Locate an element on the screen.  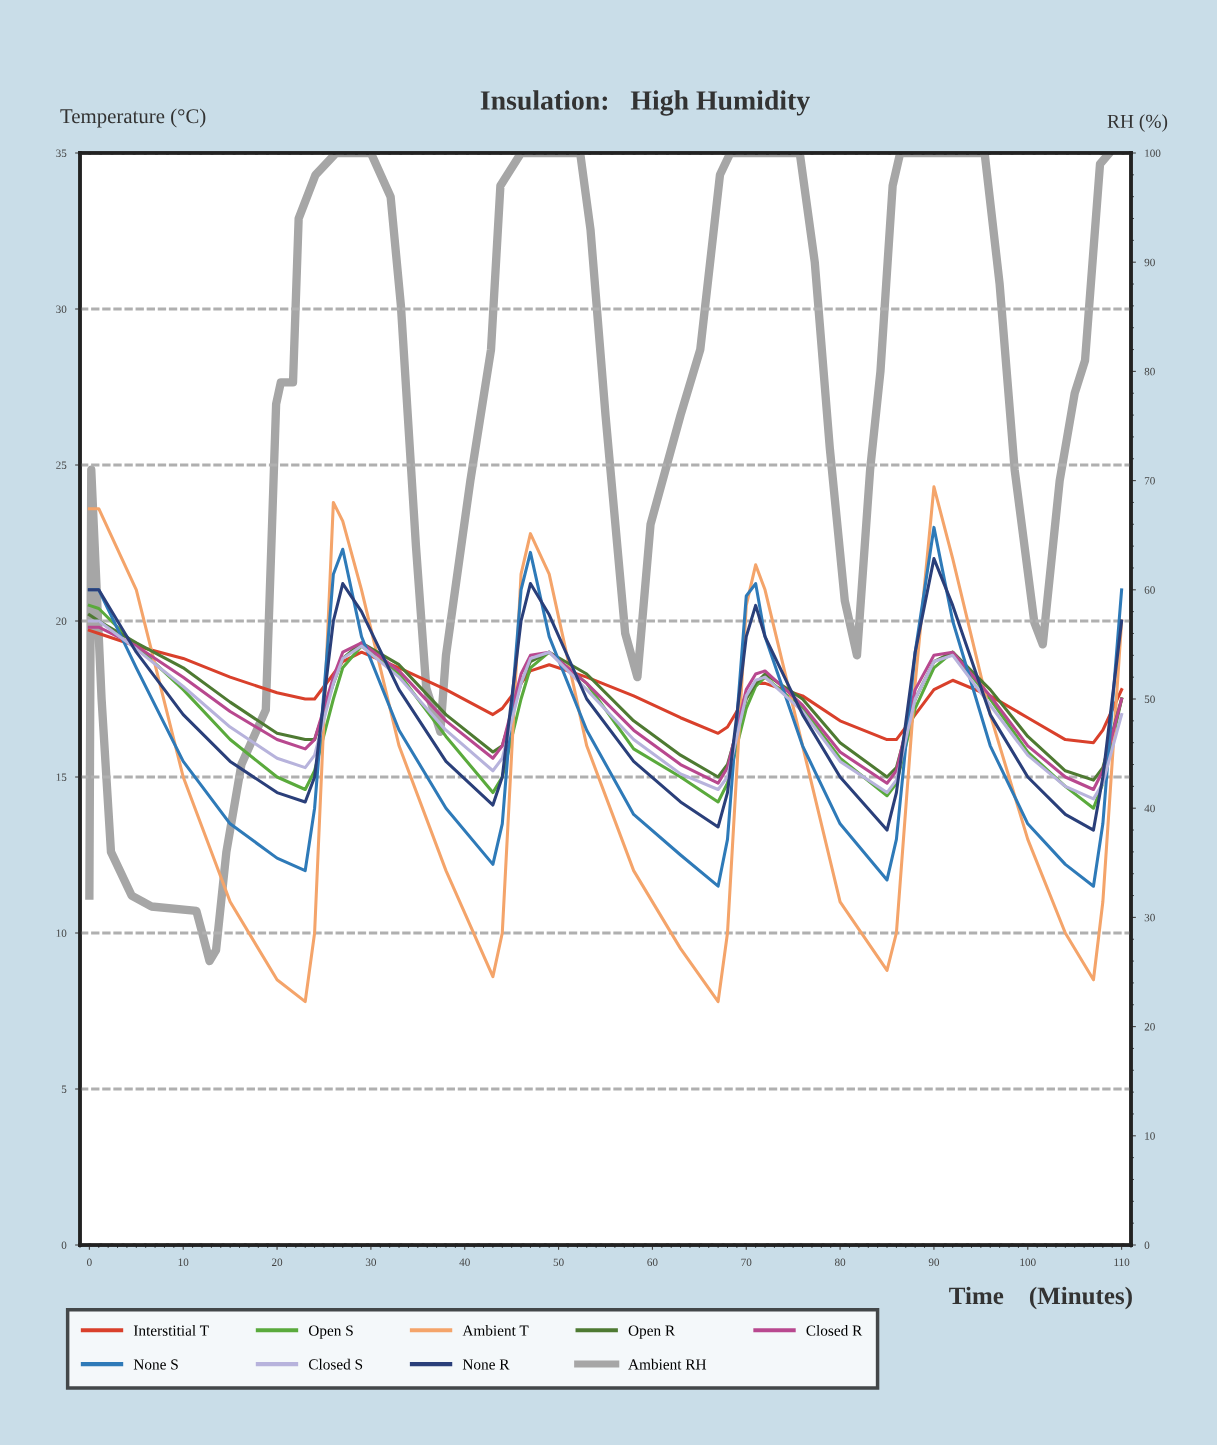
y2-tick-label: 30 is located at coordinates (1149, 917).